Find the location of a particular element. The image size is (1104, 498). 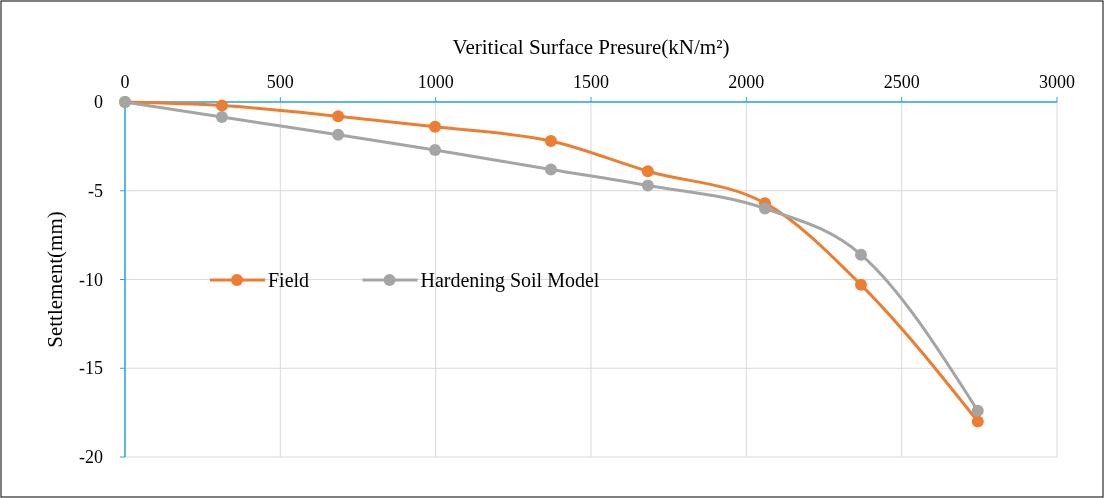

y-tick-label: -10 is located at coordinates (91, 279).